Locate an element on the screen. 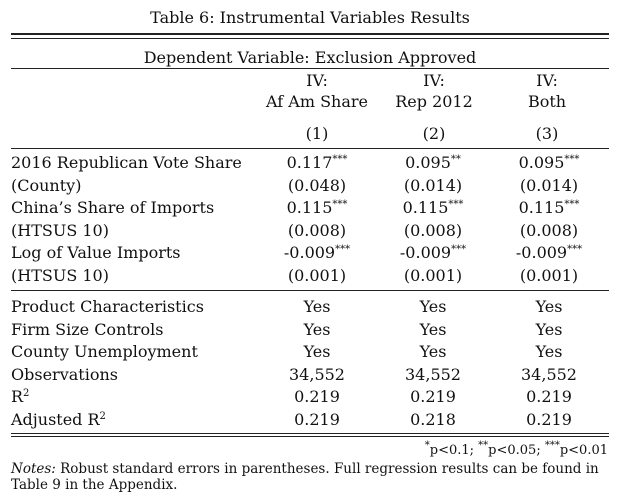  sig-text-1: p<0.1; is located at coordinates (454, 450).